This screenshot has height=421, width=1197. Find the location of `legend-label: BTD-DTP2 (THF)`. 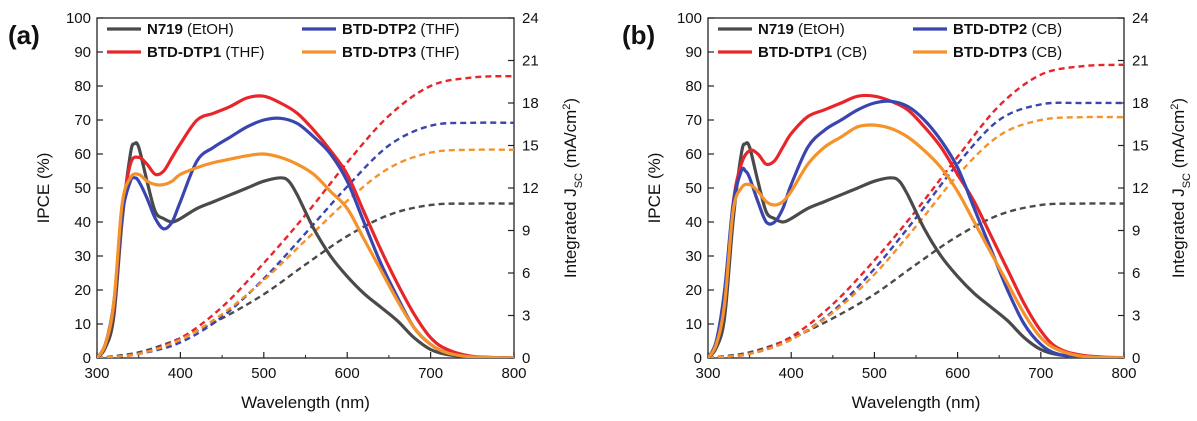

legend-label: BTD-DTP2 (THF) is located at coordinates (401, 29).